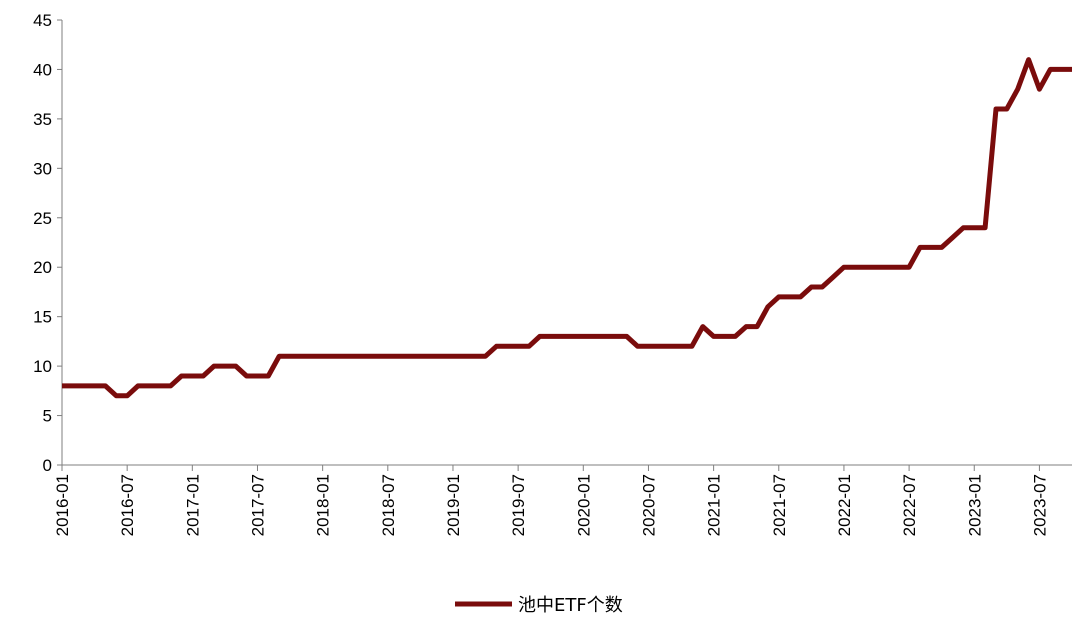 This screenshot has width=1080, height=628. What do you see at coordinates (974, 505) in the screenshot?
I see `x-tick-label: 2023-01` at bounding box center [974, 505].